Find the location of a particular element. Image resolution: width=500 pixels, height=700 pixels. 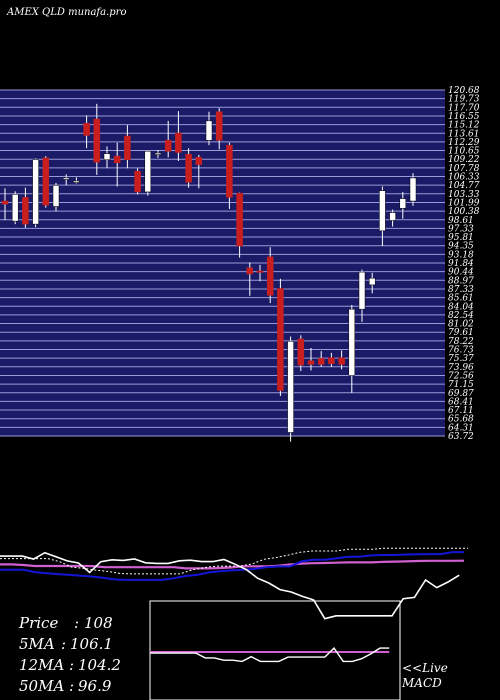

y-tick-label: 64.31 is located at coordinates (461, 428).